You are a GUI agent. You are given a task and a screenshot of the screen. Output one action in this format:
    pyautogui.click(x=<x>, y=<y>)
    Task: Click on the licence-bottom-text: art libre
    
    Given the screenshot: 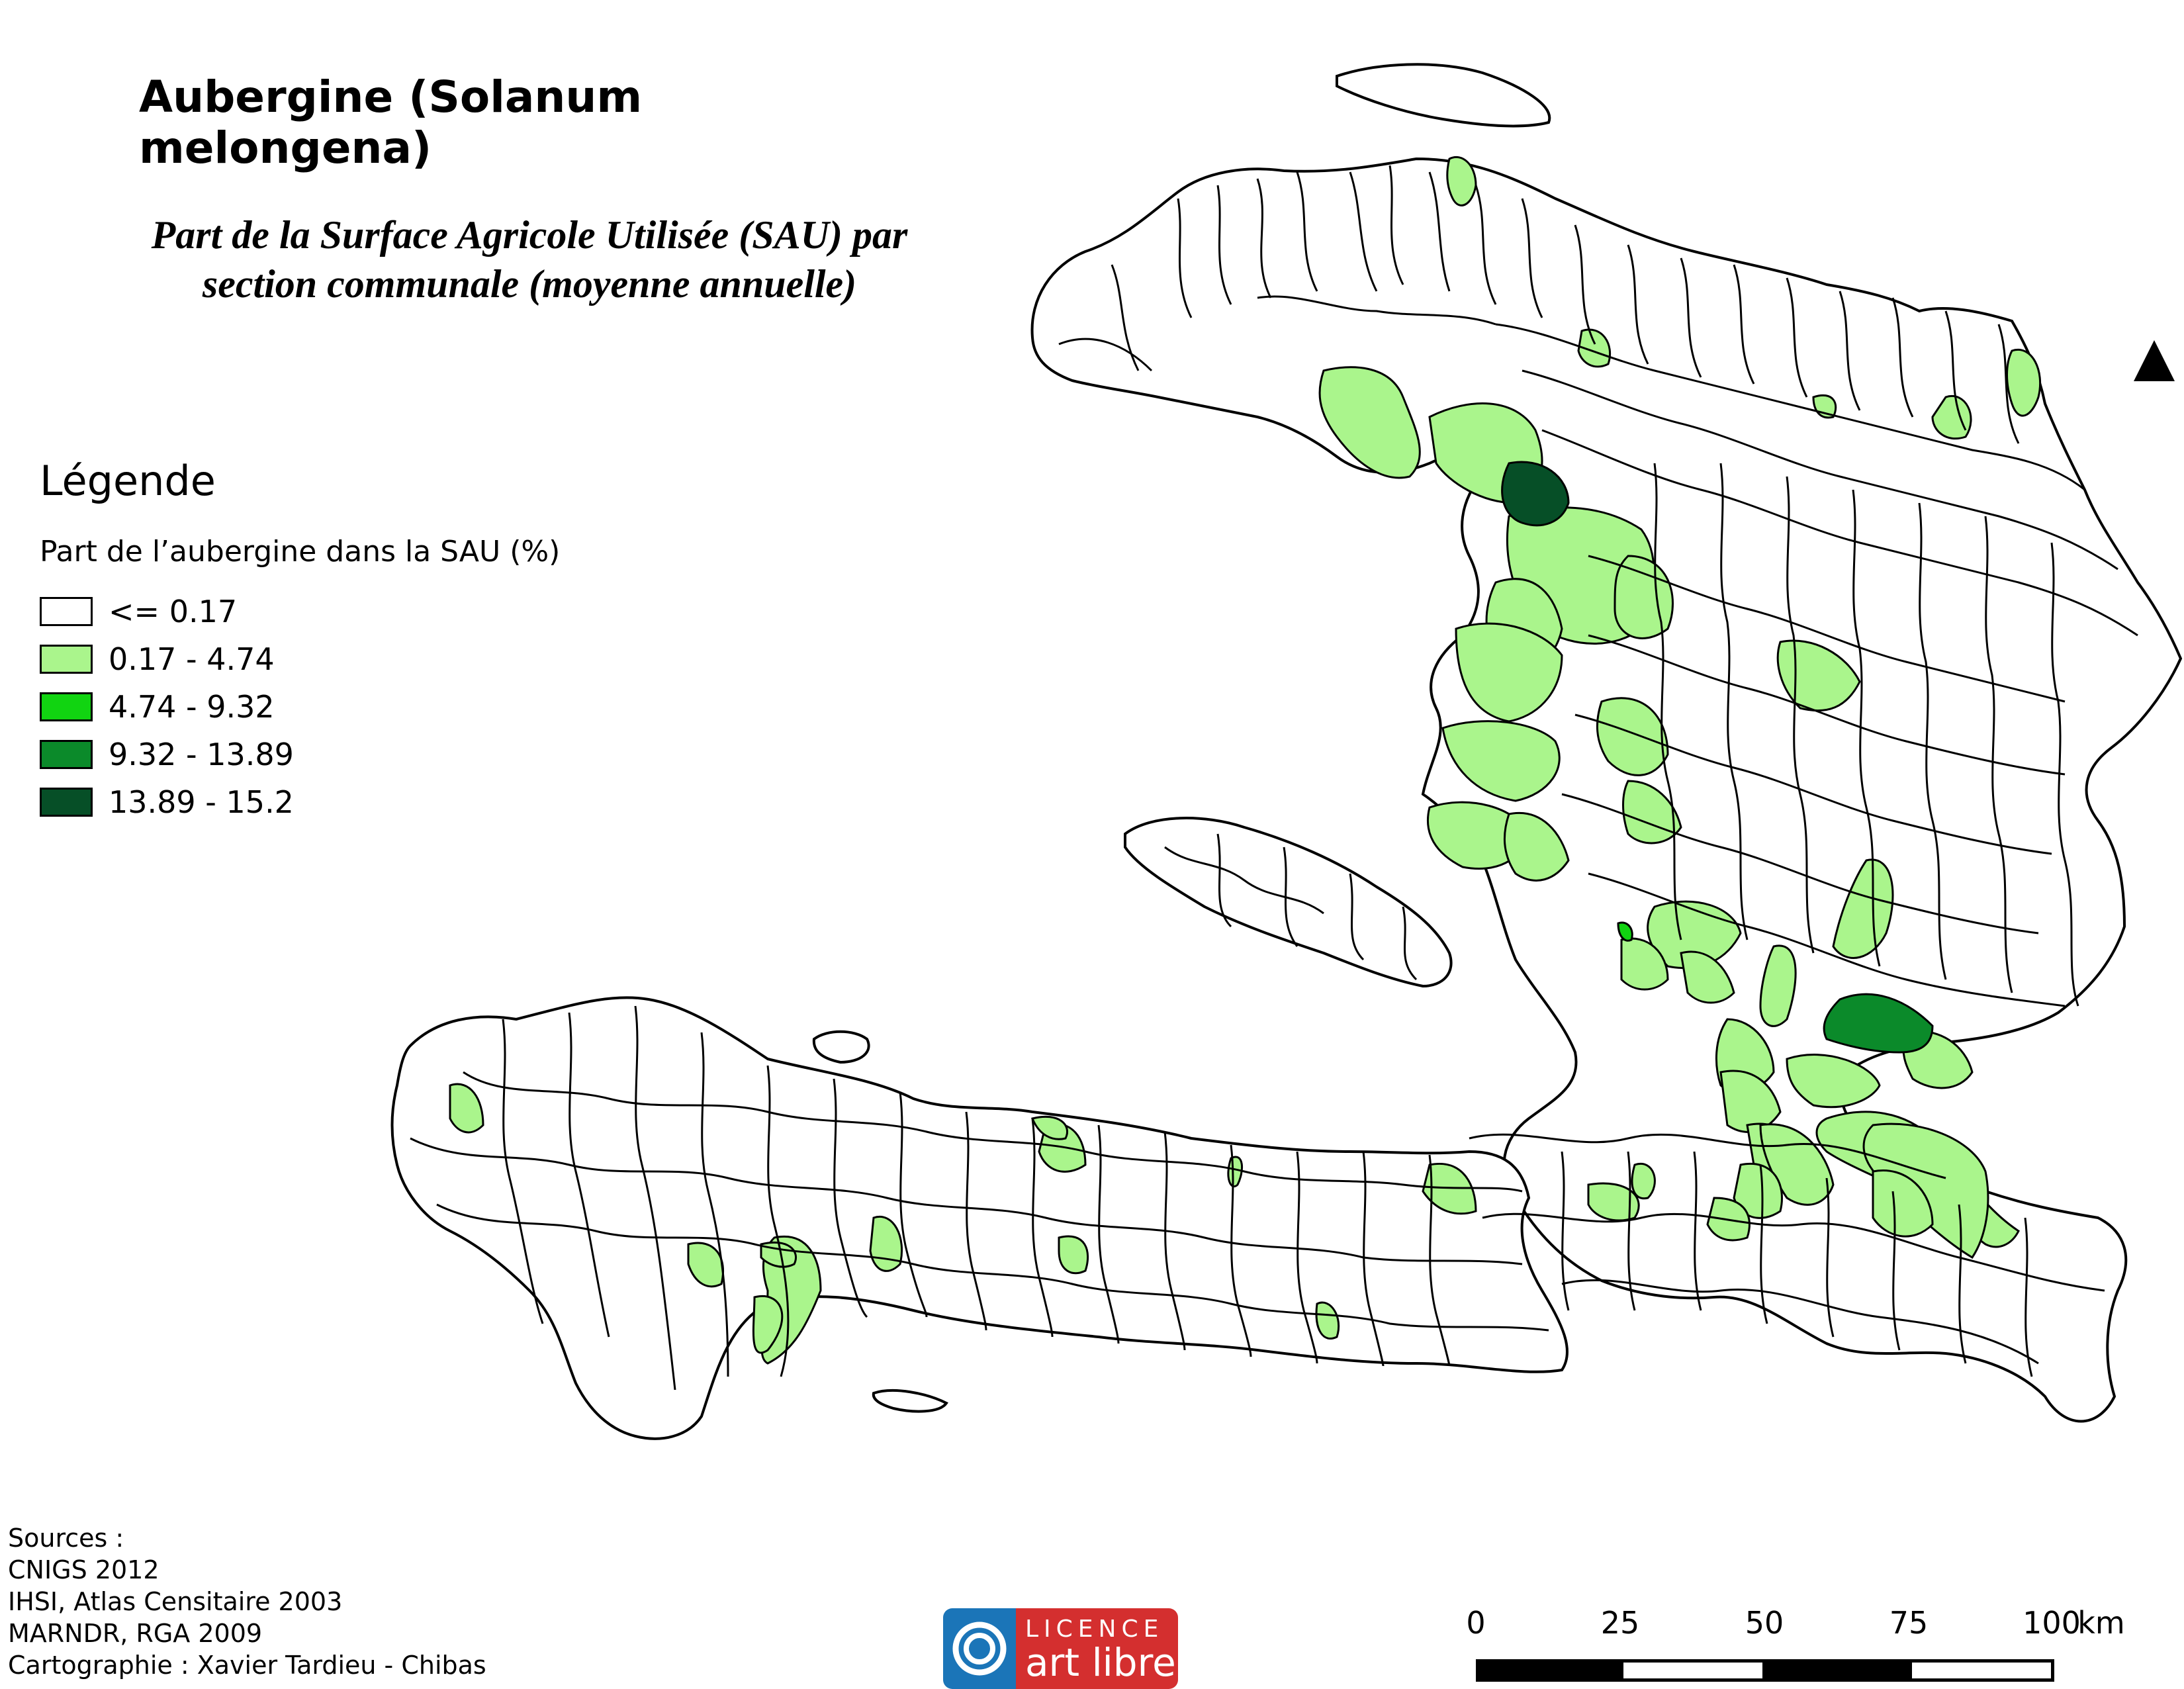 What is the action you would take?
    pyautogui.click(x=1100, y=1662)
    